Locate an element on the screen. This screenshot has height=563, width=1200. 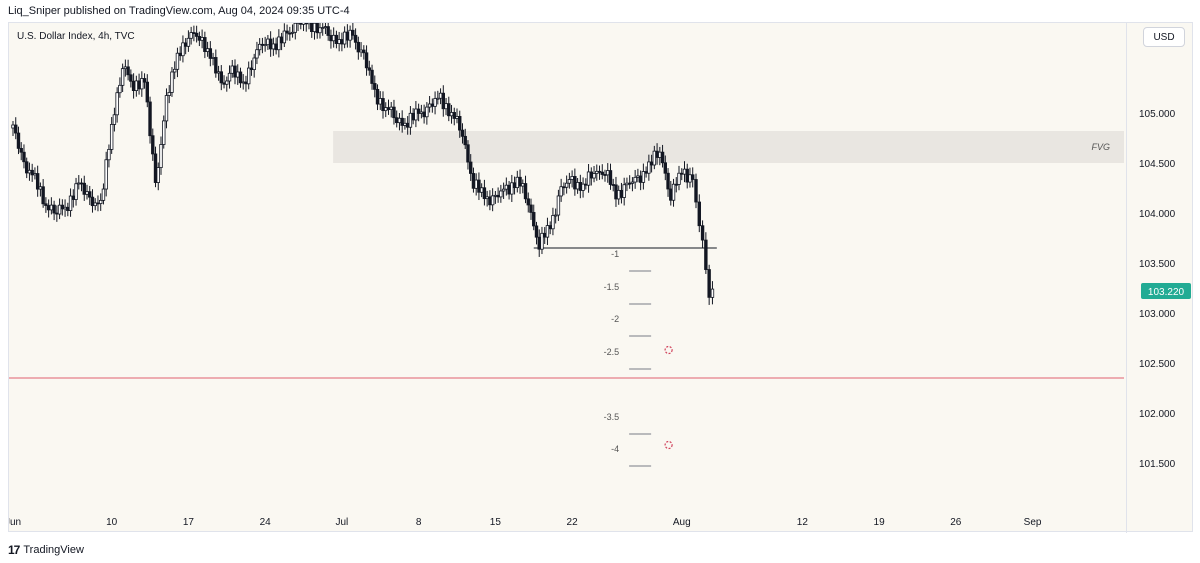
fib-level-label: -2 is located at coordinates (615, 319).